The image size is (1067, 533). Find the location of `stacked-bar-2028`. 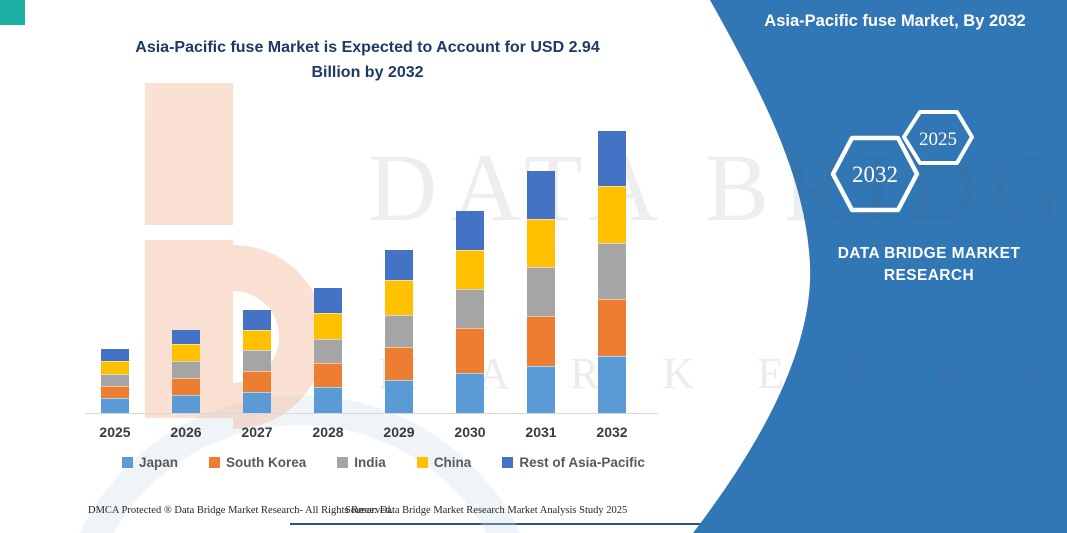

stacked-bar-2028 is located at coordinates (328, 350).